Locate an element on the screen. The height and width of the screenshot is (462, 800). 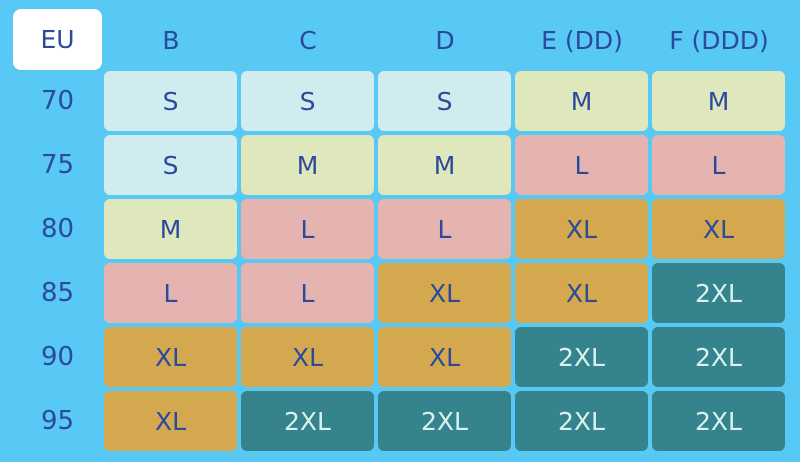
column-header-e-dd: E (DD) is located at coordinates (582, 40).